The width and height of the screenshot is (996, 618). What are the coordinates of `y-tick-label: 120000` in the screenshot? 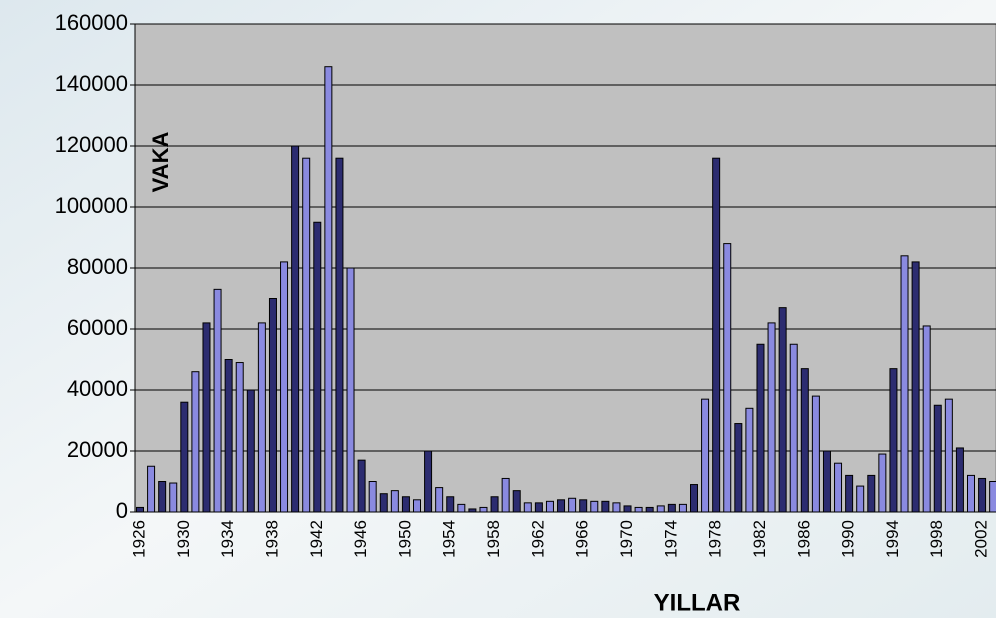 It's located at (91, 144).